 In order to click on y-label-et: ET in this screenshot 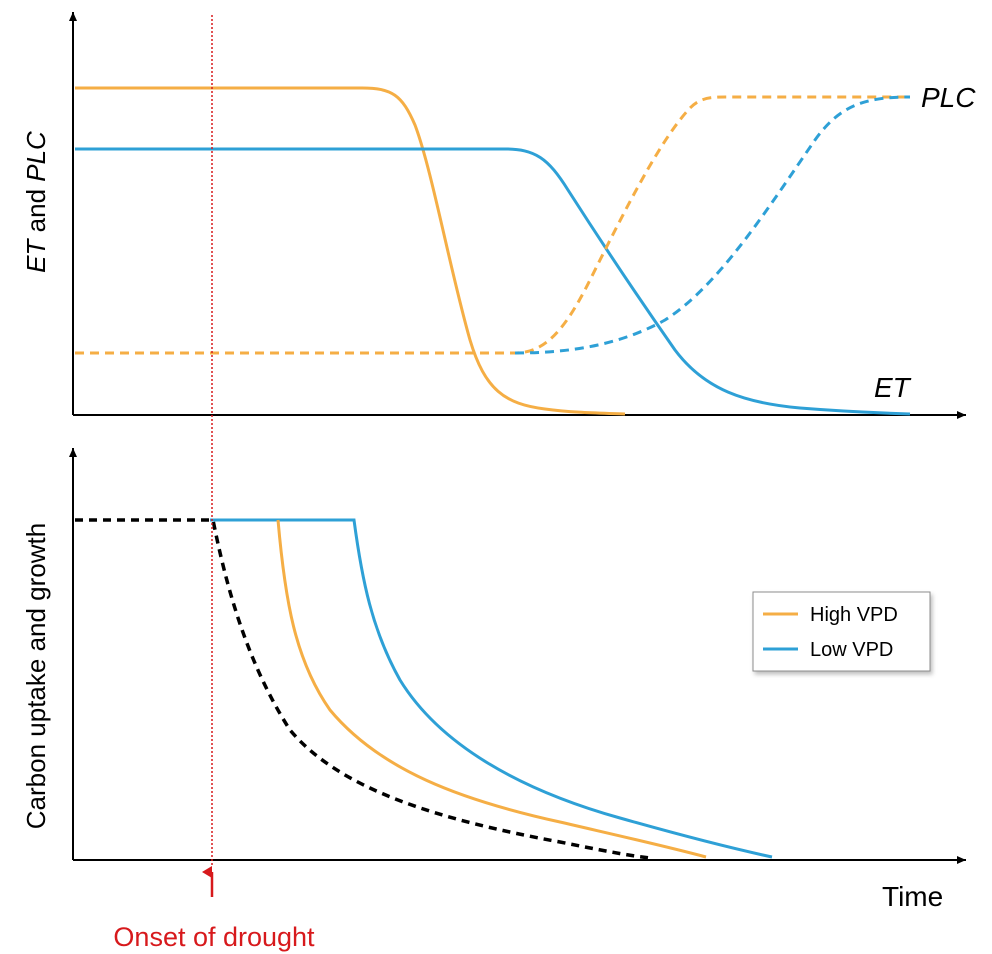, I will do `click(36, 254)`.